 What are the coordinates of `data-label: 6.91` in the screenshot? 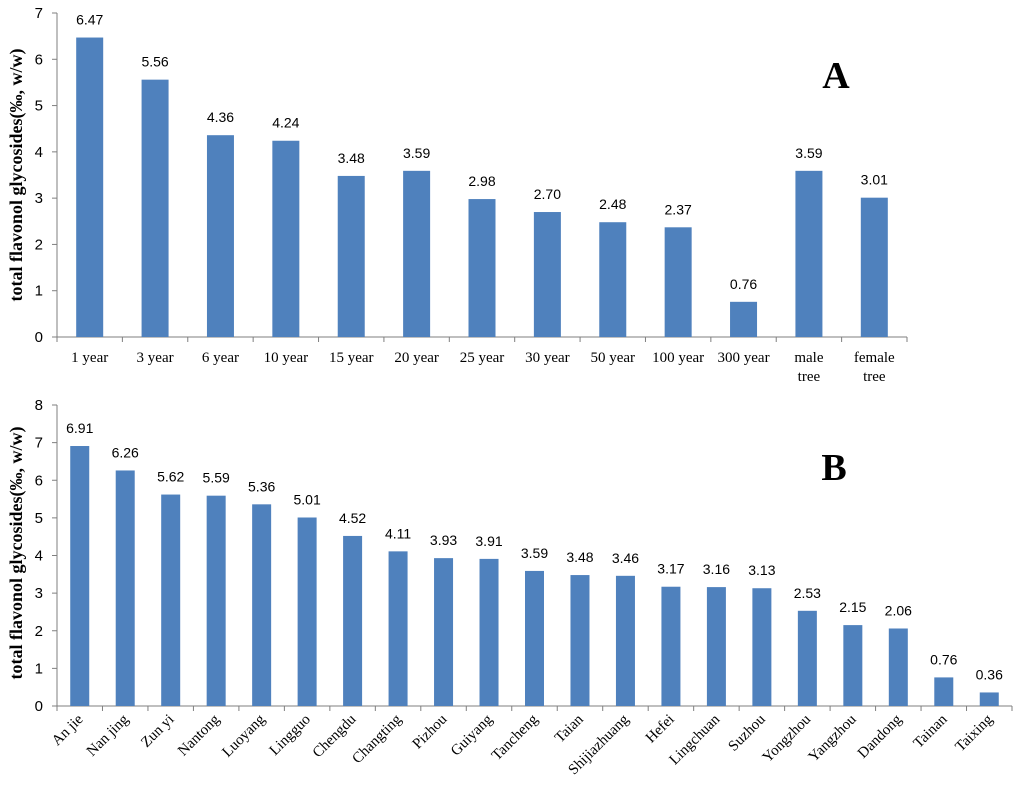 It's located at (79, 428).